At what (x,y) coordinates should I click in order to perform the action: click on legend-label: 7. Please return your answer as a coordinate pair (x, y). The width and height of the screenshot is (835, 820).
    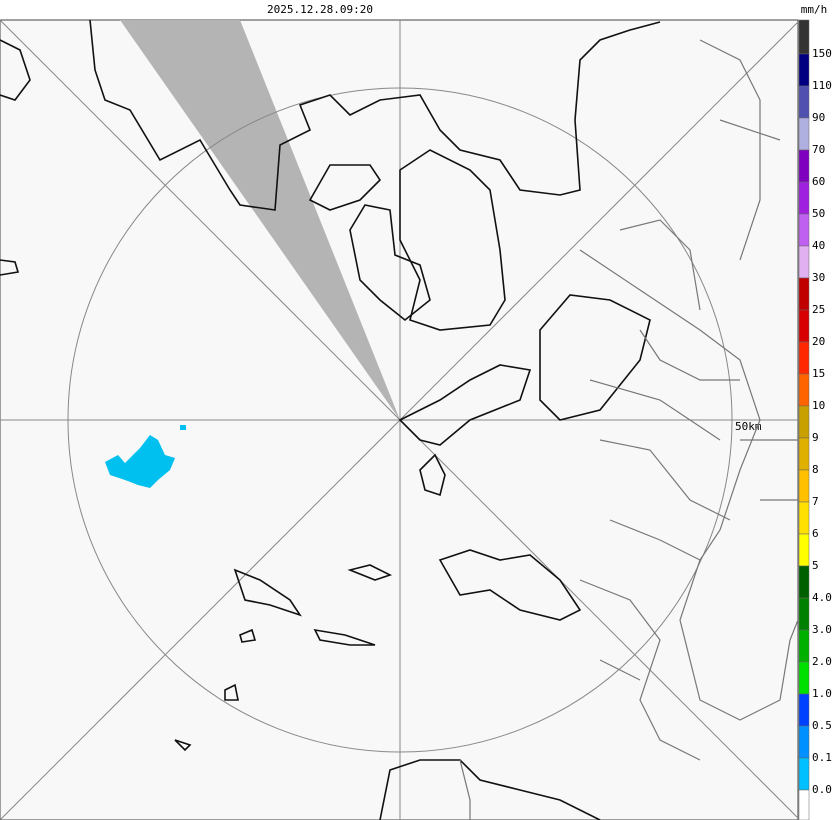
    Looking at the image, I should click on (815, 501).